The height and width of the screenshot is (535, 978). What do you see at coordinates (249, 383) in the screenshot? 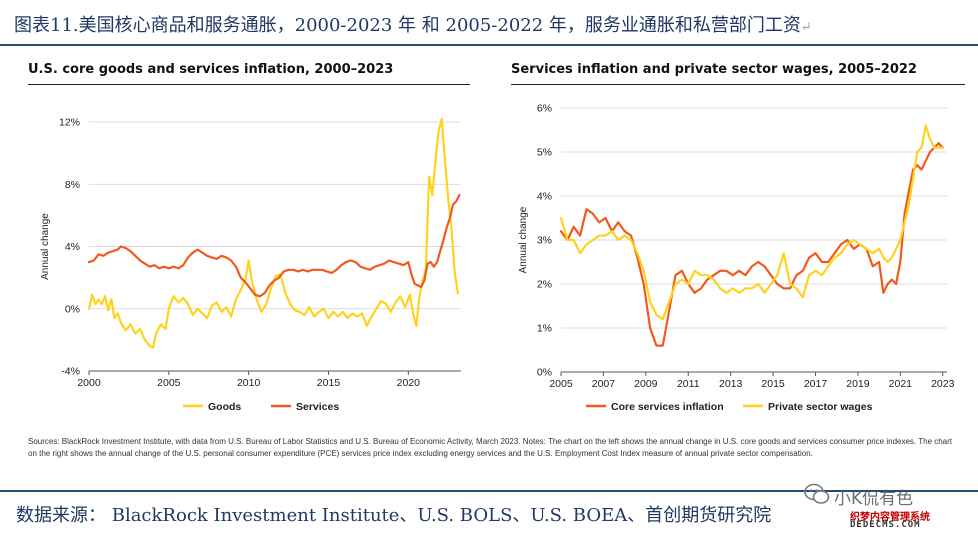
I see `x-tick-label: 2010` at bounding box center [249, 383].